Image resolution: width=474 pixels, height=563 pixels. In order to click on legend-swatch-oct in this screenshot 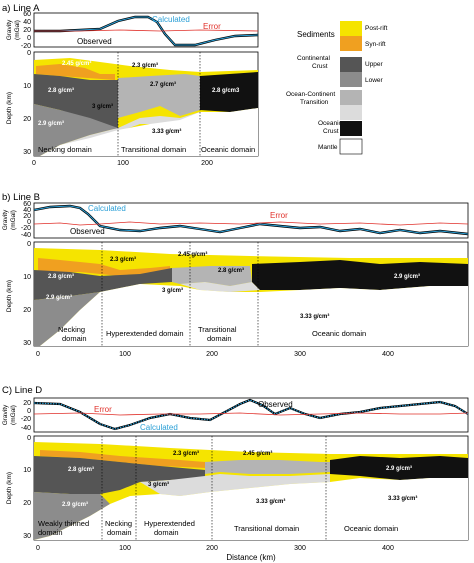, I will do `click(351, 97)`.